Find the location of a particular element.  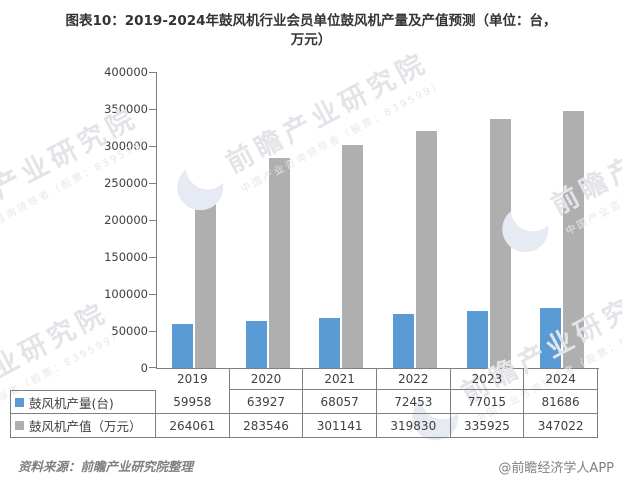

value-cell: 77015 is located at coordinates (487, 402).